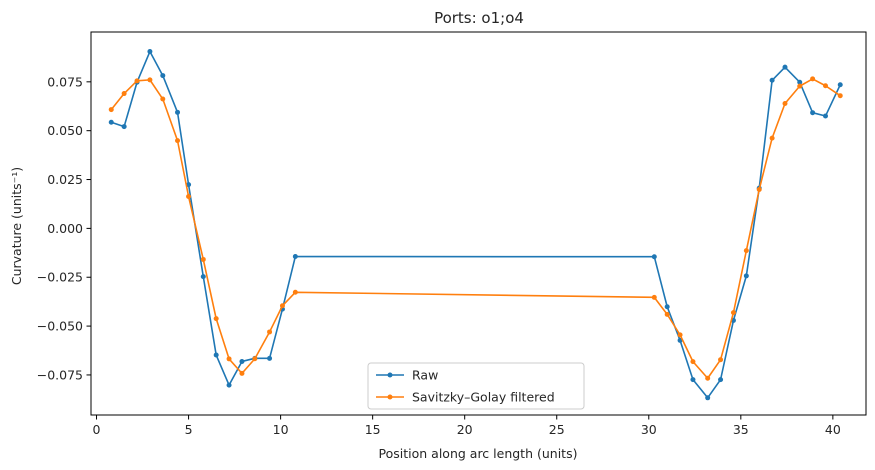 Image resolution: width=875 pixels, height=470 pixels. What do you see at coordinates (16, 226) in the screenshot?
I see `y-axis-label: Curvature (units⁻¹)` at bounding box center [16, 226].